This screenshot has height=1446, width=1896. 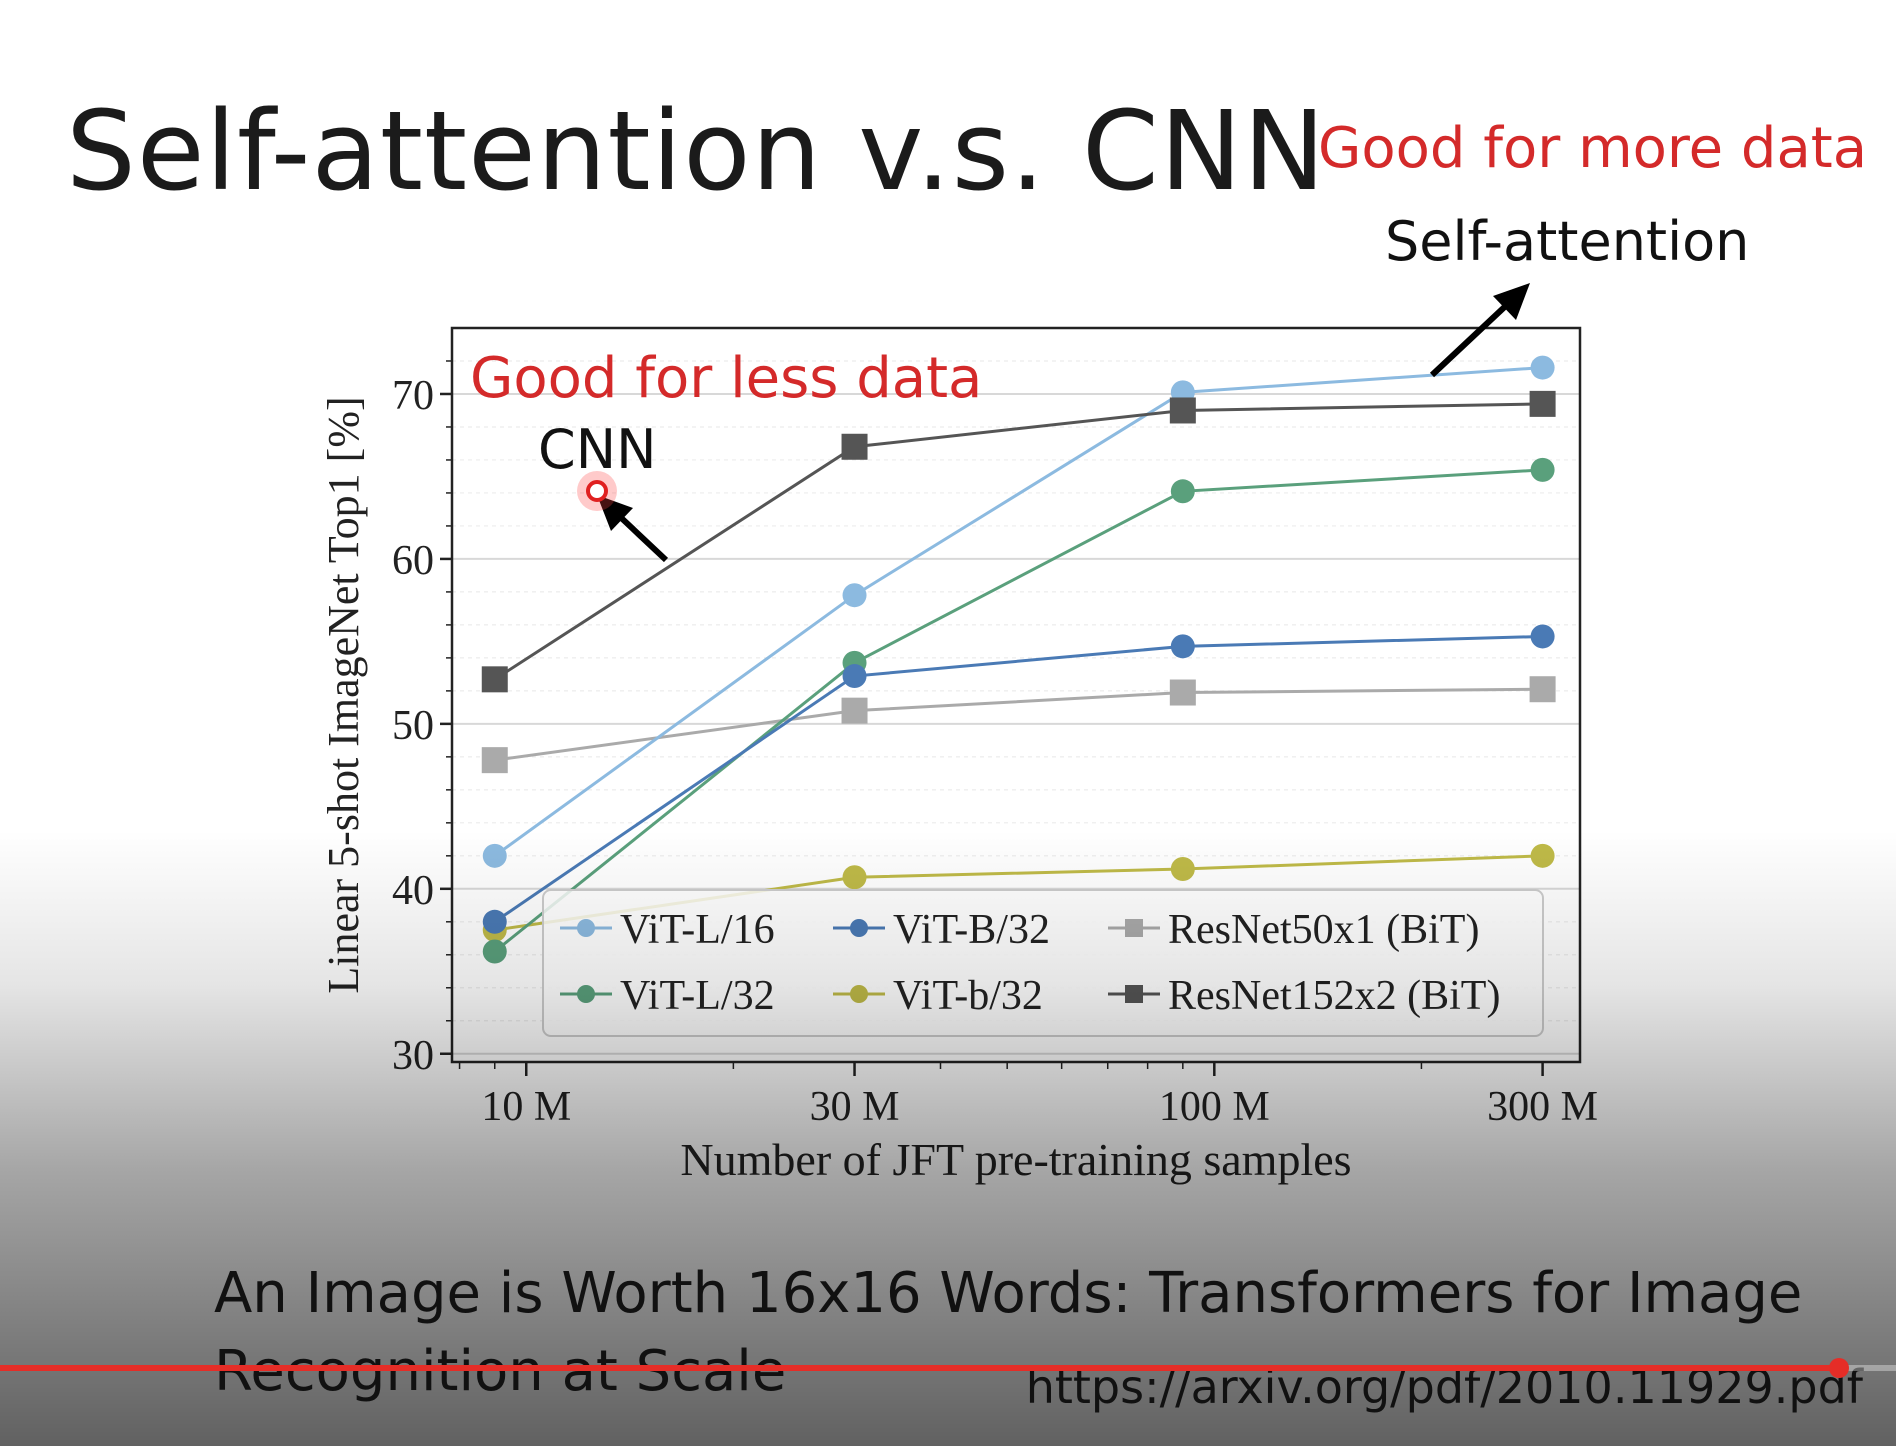 I want to click on x-tick-label: 100 M, so click(x=1214, y=1107).